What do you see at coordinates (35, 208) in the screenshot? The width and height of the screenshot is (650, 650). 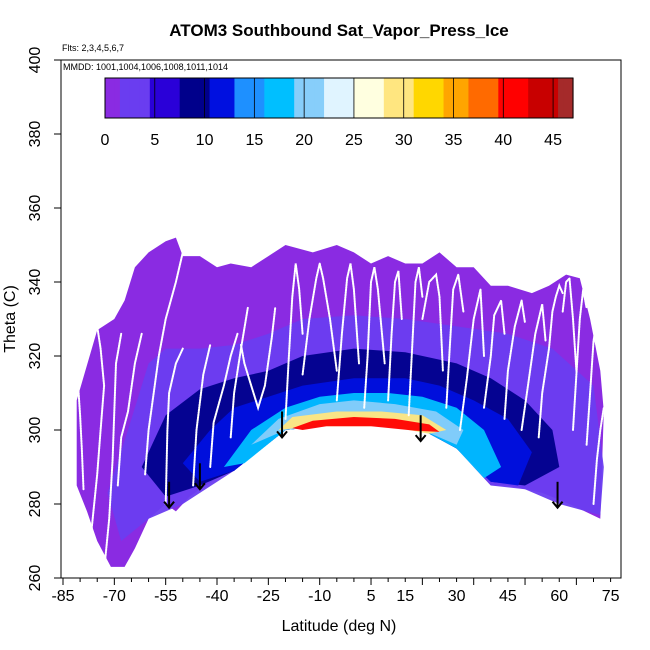 I see `y-tick-label: 360` at bounding box center [35, 208].